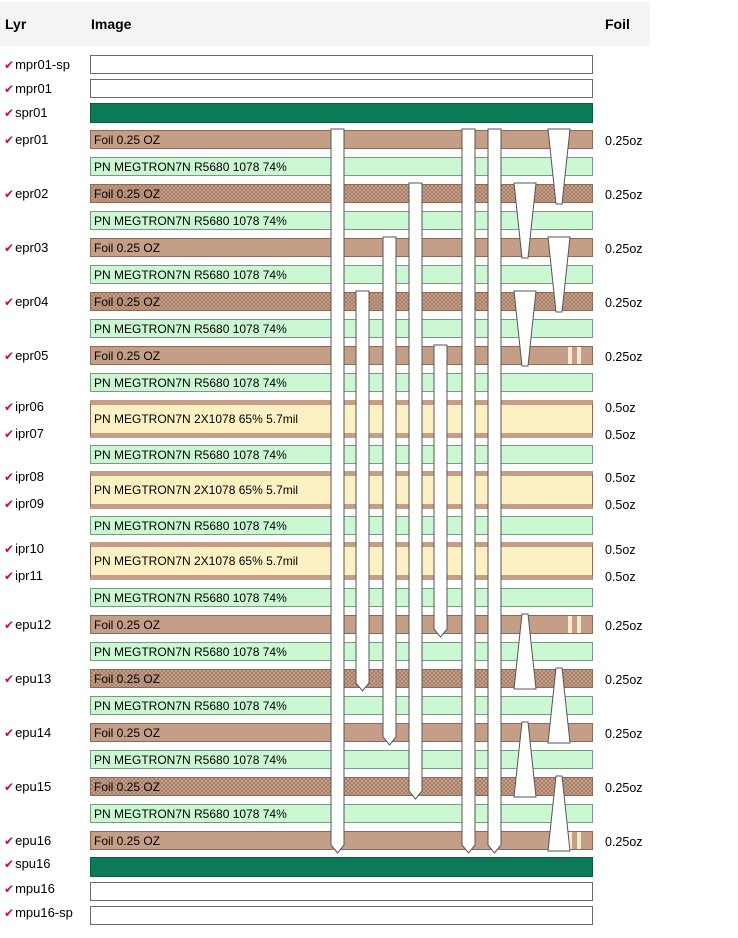 The width and height of the screenshot is (738, 938). What do you see at coordinates (29, 433) in the screenshot?
I see `layer-name: ipr07` at bounding box center [29, 433].